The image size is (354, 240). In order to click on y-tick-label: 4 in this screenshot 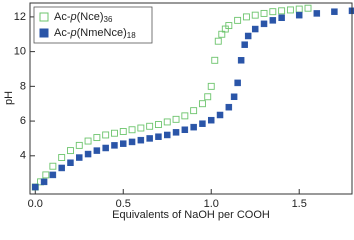, I will do `click(23, 156)`.